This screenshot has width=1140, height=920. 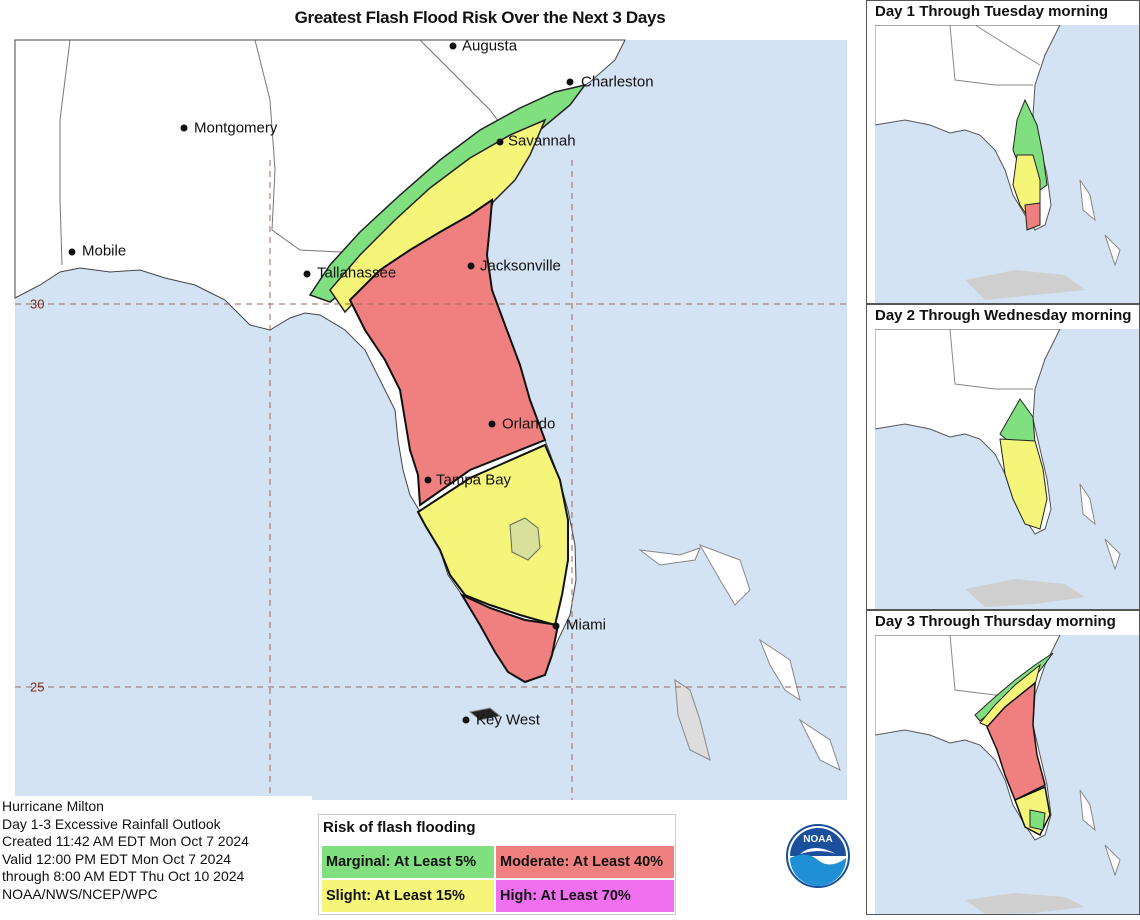 What do you see at coordinates (617, 82) in the screenshot?
I see `city-label-charleston: Charleston` at bounding box center [617, 82].